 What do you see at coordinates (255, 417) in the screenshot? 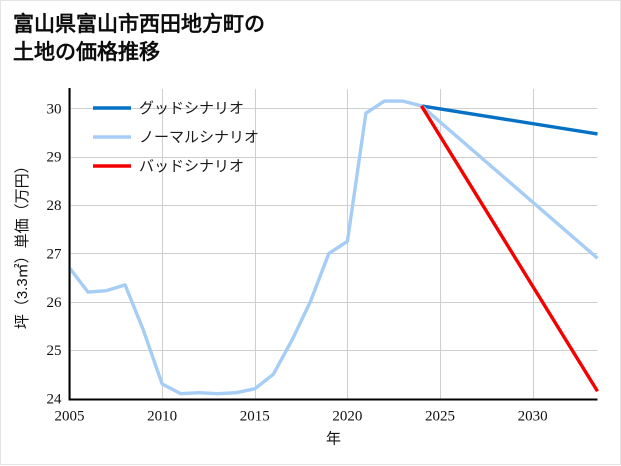
I see `x-tick-label: 2015` at bounding box center [255, 417].